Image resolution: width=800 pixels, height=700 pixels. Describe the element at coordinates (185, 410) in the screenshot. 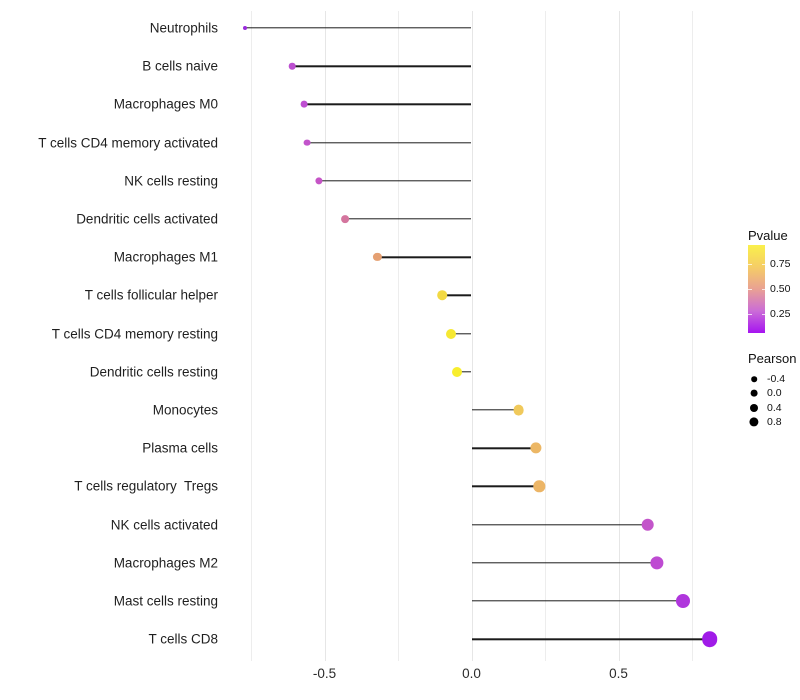

I see `category-label: Monocytes` at that location.